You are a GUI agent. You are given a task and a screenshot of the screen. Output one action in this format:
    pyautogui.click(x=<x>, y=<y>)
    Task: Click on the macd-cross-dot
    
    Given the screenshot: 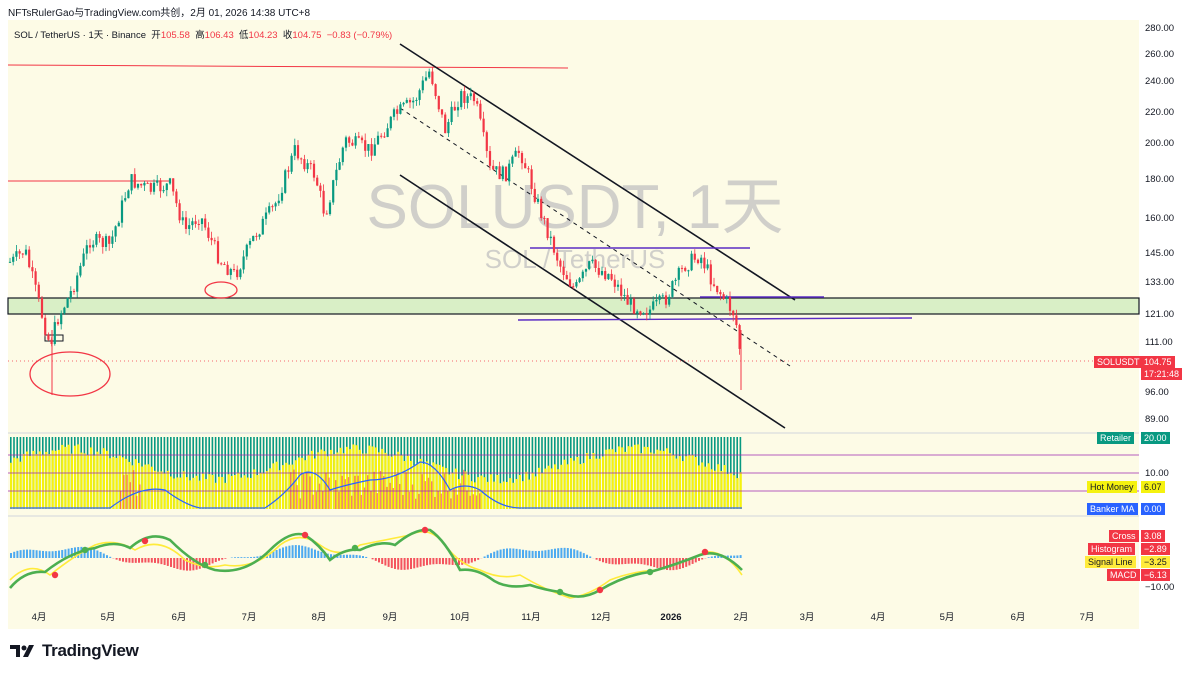 What is the action you would take?
    pyautogui.click(x=705, y=552)
    